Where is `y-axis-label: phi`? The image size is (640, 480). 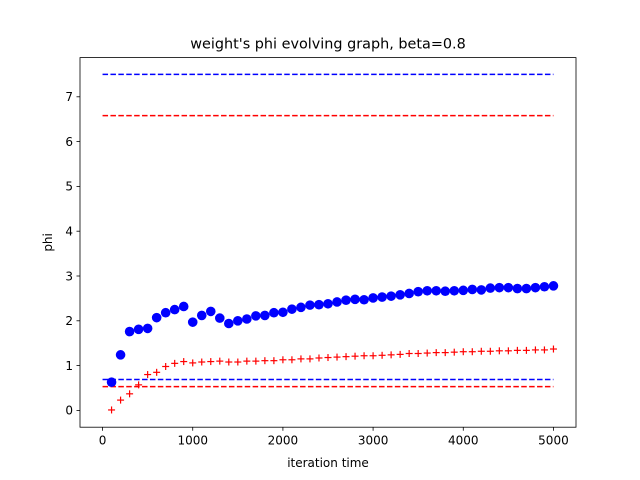 y-axis-label: phi is located at coordinates (48, 242).